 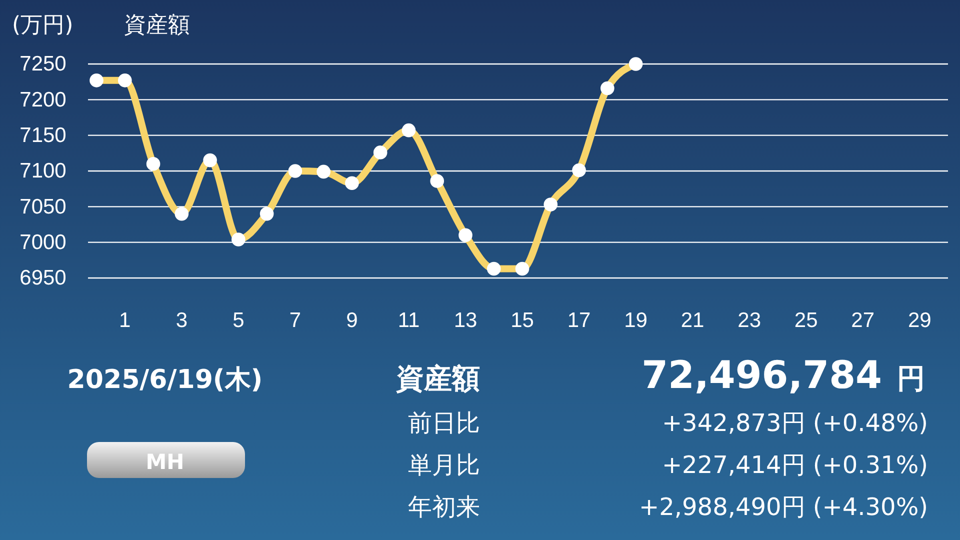 I want to click on chart-title: 資産額, so click(x=157, y=25).